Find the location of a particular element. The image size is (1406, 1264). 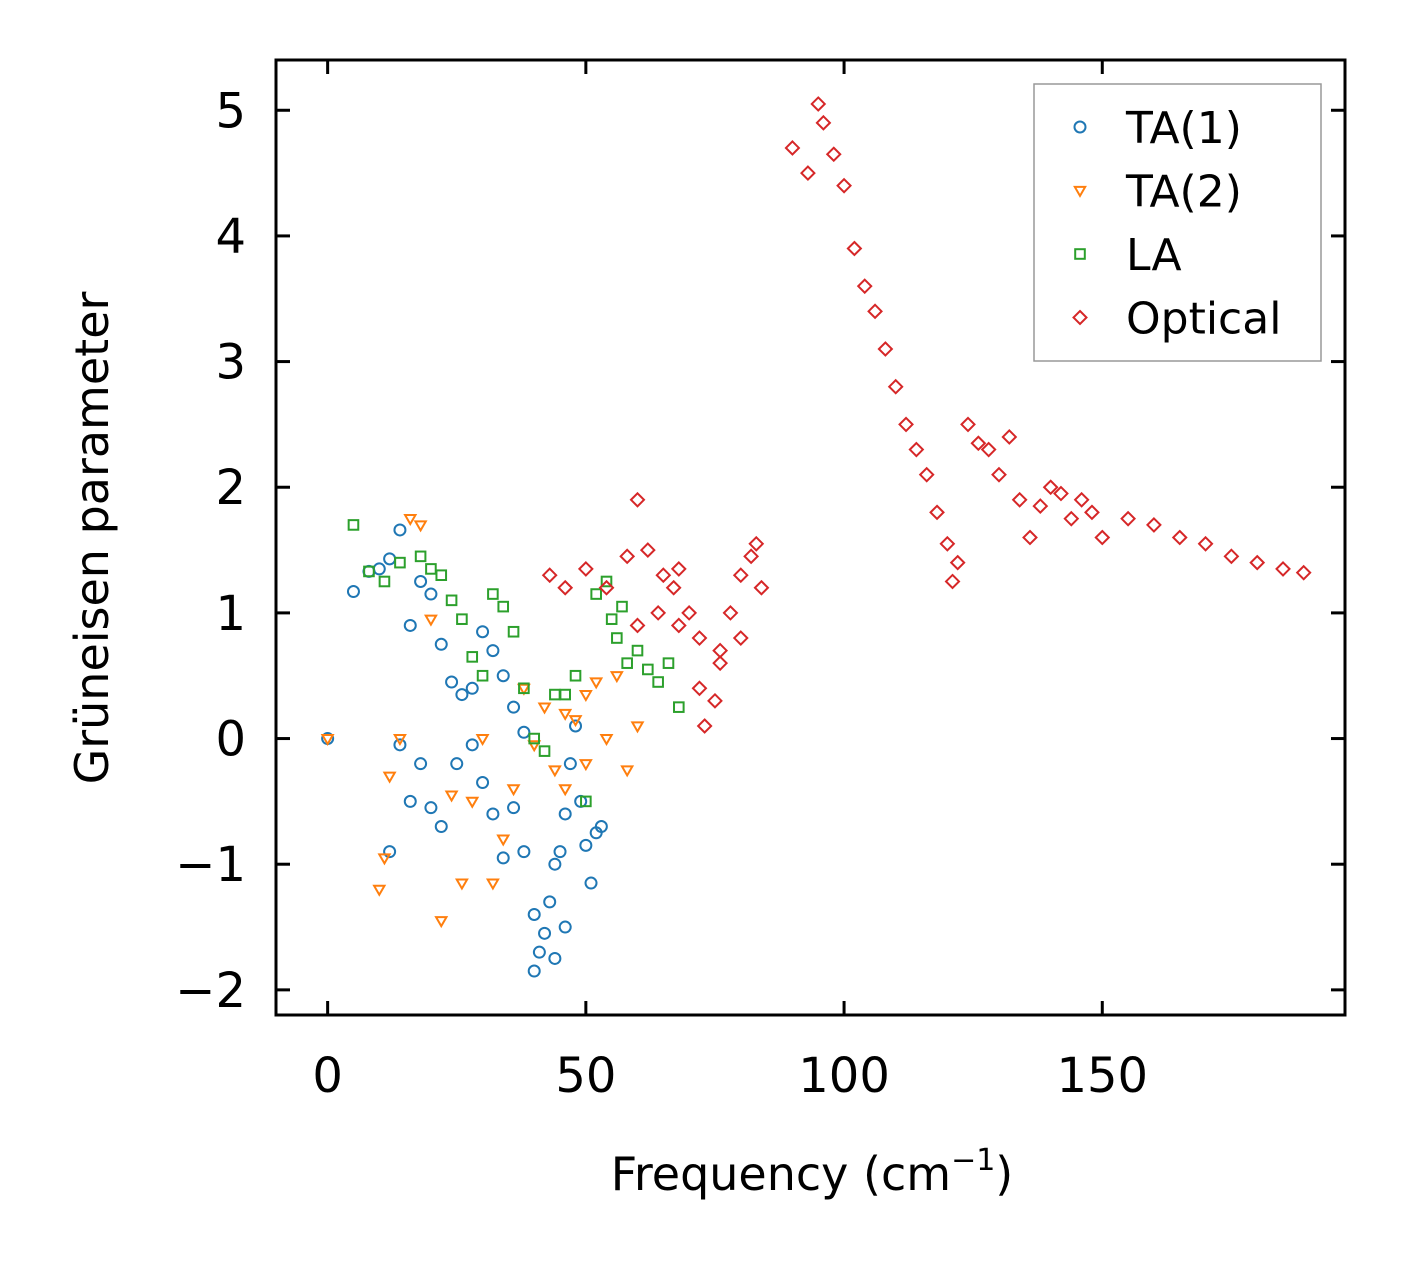

legend-box is located at coordinates (1177, 222).